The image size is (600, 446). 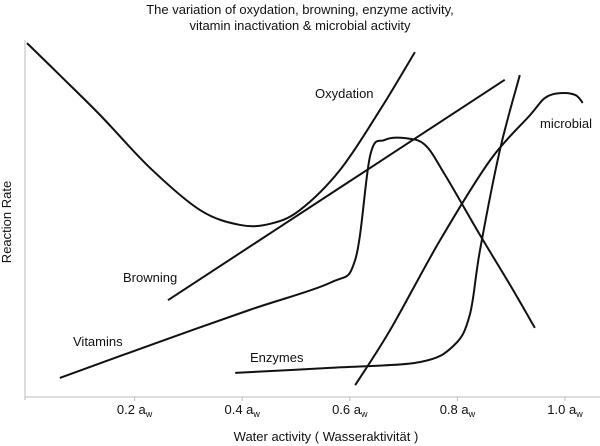 I want to click on x-tick-label: 0.4 aw, so click(x=242, y=410).